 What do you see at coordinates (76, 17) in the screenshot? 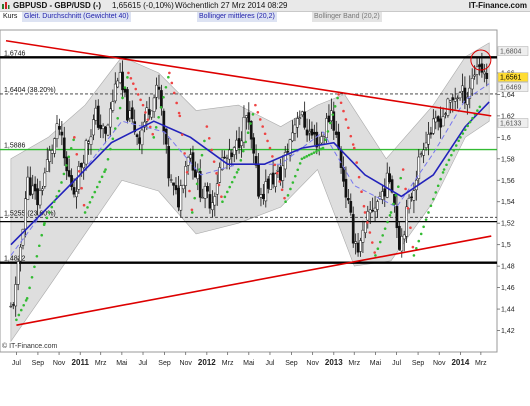
I see `legend-item-wma: Gleit. Durchschnitt (Gewichtet 40)` at bounding box center [76, 17].